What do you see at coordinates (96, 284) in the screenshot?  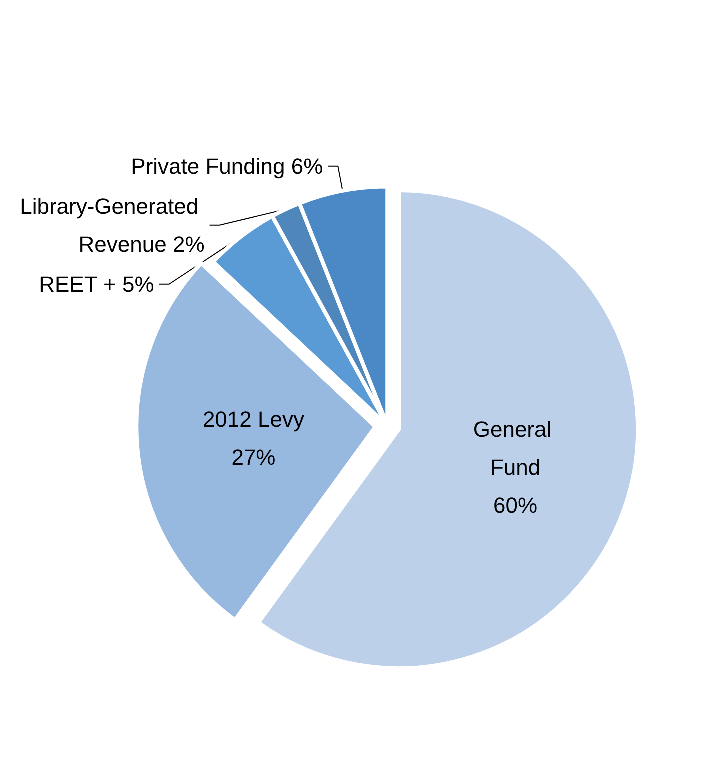 I see `slice-label: REET + 5%` at bounding box center [96, 284].